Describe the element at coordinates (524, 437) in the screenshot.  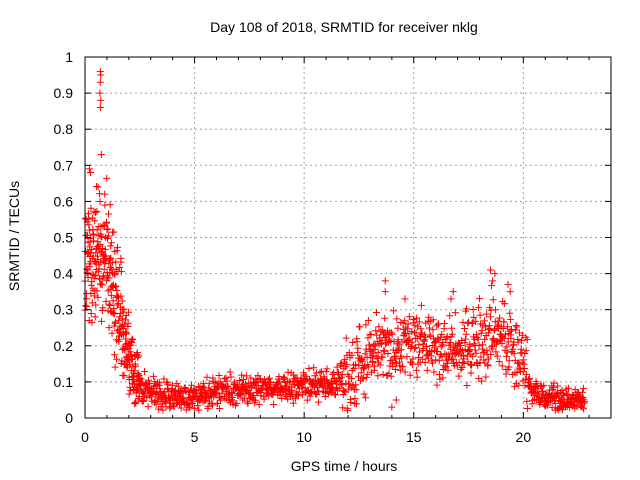
I see `x-tick-label: 20` at that location.